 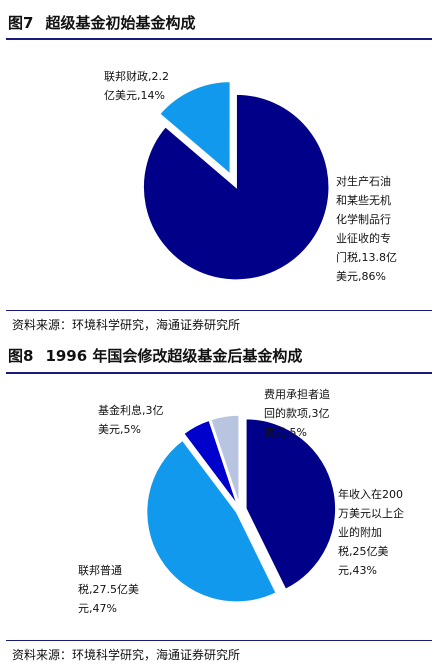 What do you see at coordinates (371, 532) in the screenshot?
I see `slice-label-1-0: 年收入在200 万美元以上企业的附加税,25亿美元,43%` at bounding box center [371, 532].